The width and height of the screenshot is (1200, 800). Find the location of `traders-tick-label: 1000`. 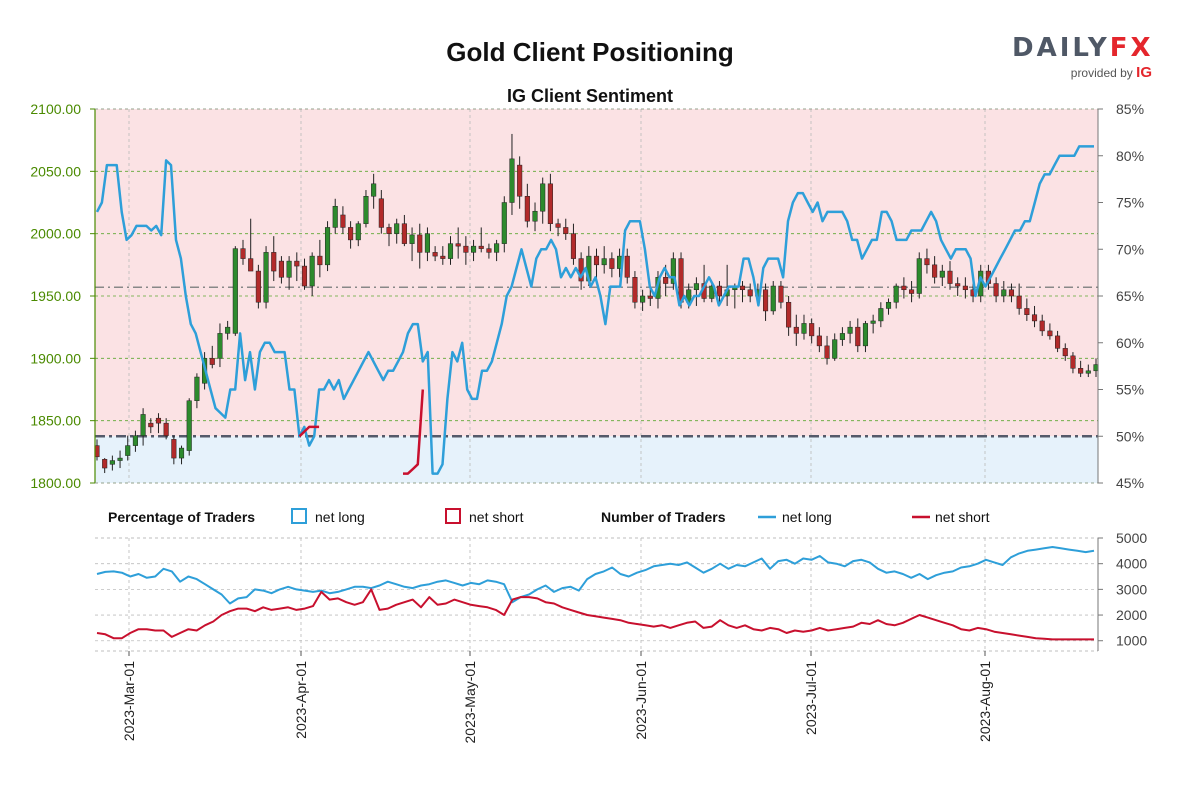

traders-tick-label: 1000 is located at coordinates (1131, 641).